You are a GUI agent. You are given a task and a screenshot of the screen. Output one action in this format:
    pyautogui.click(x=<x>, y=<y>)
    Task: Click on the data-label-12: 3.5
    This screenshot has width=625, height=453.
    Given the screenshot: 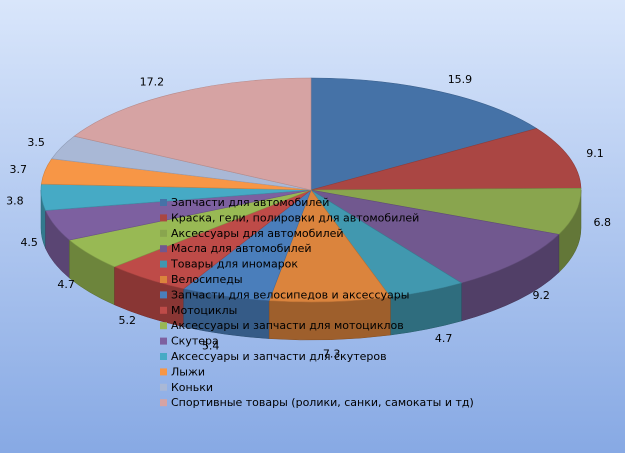 What is the action you would take?
    pyautogui.click(x=36, y=142)
    